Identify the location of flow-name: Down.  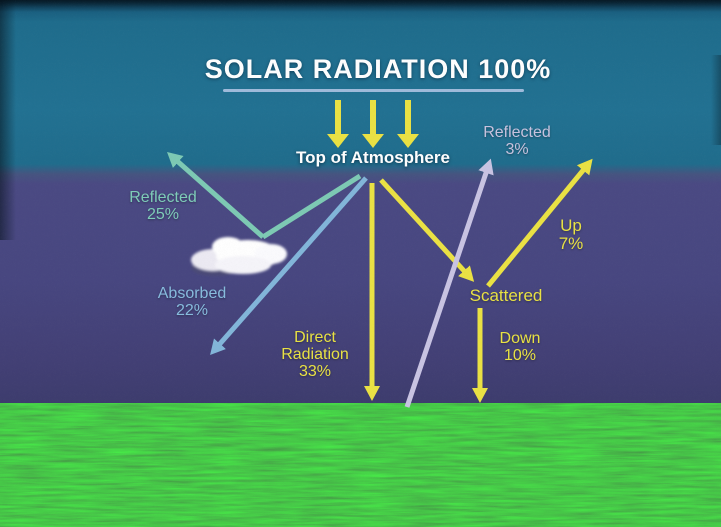
(520, 338).